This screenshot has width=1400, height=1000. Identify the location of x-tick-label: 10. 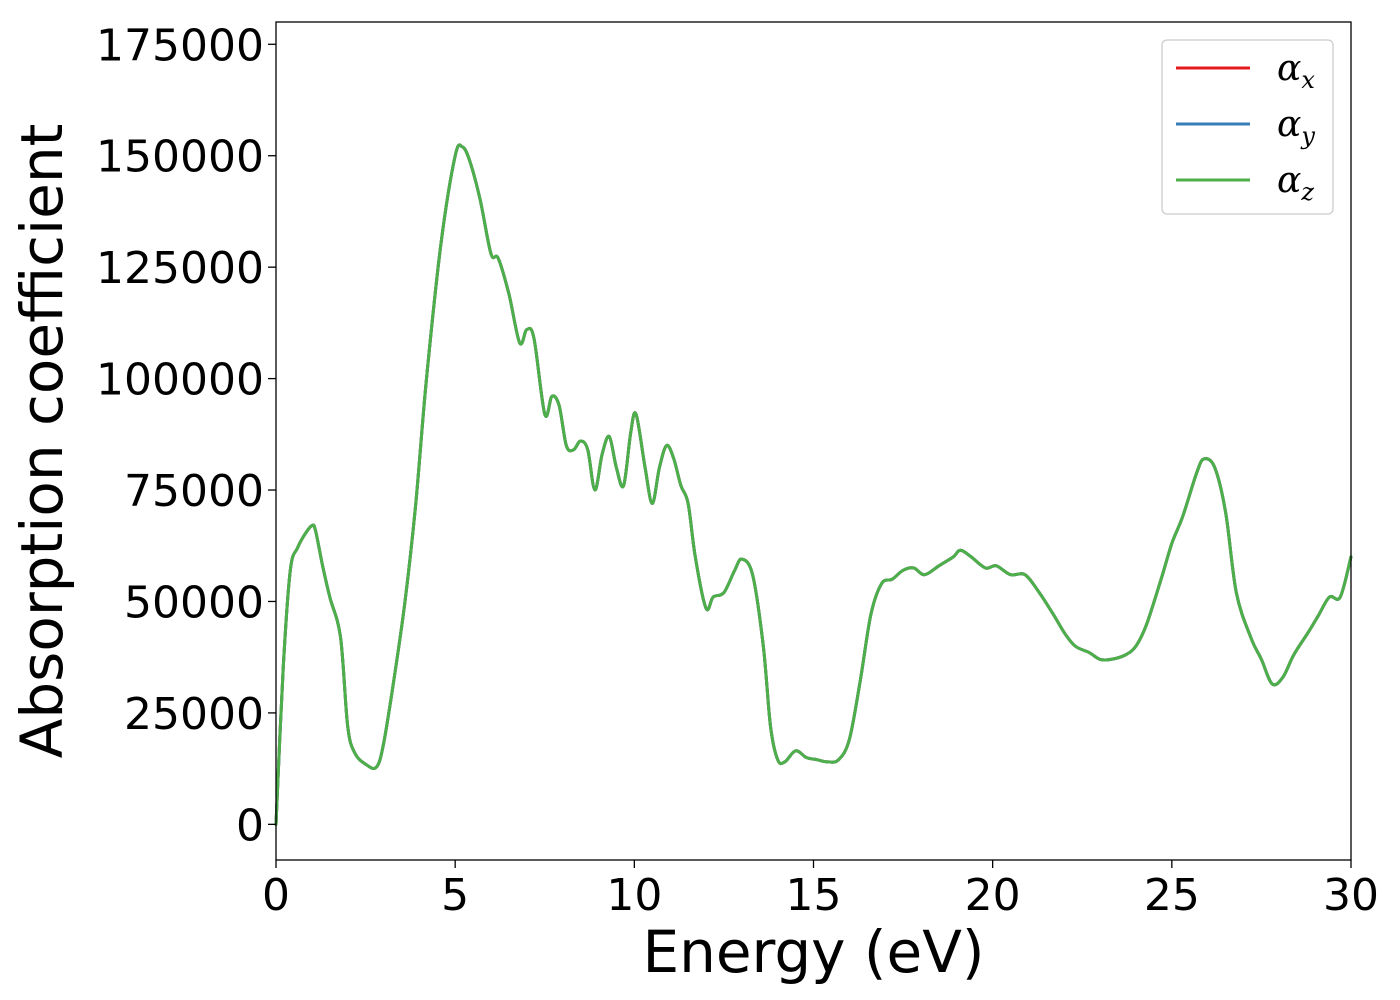
(634, 895).